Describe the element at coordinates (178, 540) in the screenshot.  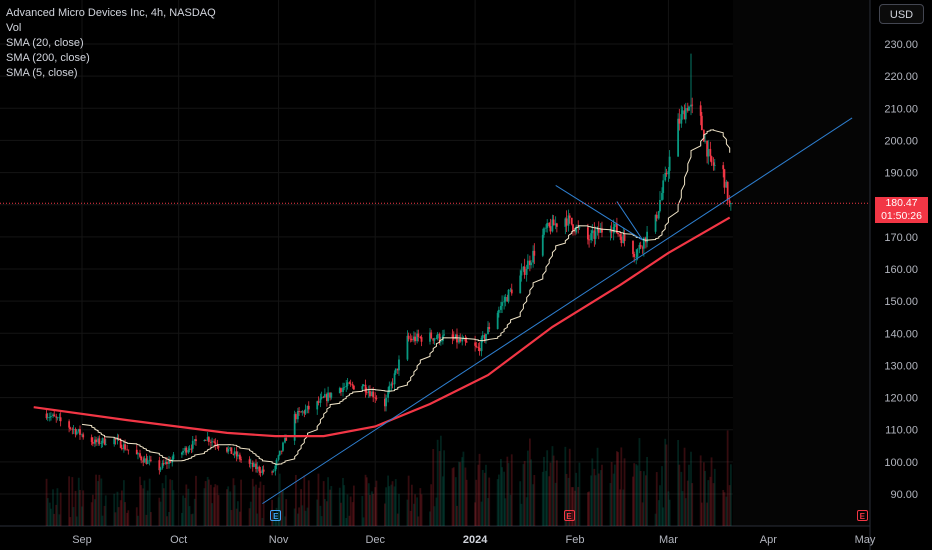
I see `time-tick-label: Oct` at that location.